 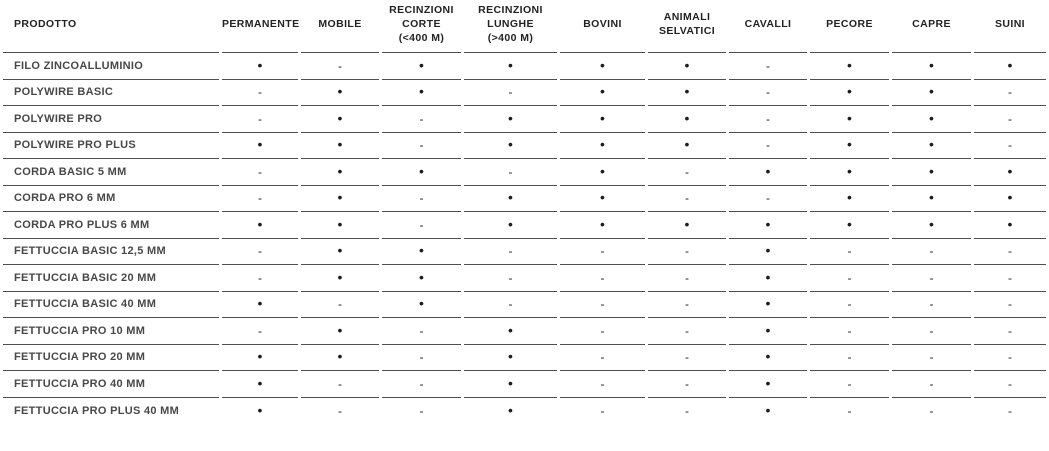 What do you see at coordinates (768, 26) in the screenshot?
I see `column-header-cavalli: CAVALLI` at bounding box center [768, 26].